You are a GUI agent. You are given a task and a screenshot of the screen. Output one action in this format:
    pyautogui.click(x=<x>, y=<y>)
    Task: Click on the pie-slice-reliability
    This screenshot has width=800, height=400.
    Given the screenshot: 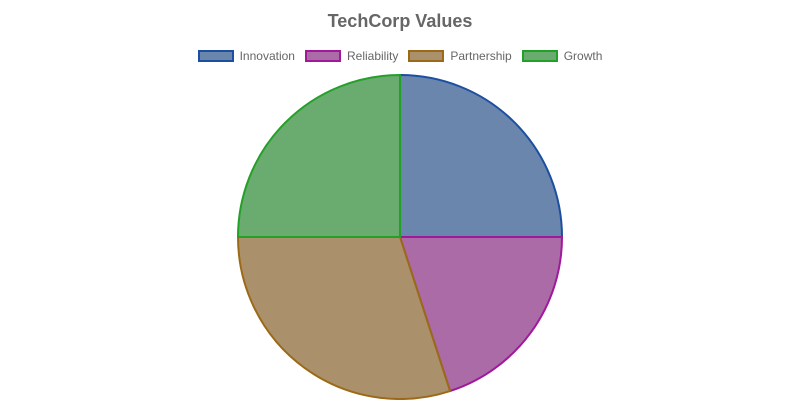 What is the action you would take?
    pyautogui.click(x=481, y=314)
    